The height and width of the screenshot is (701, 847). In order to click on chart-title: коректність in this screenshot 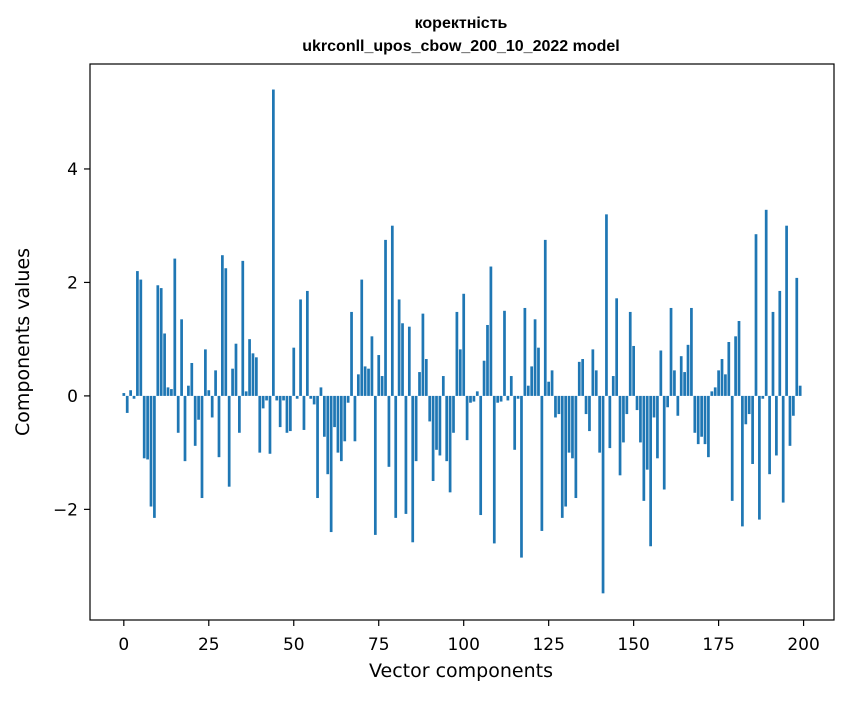, I will do `click(461, 23)`.